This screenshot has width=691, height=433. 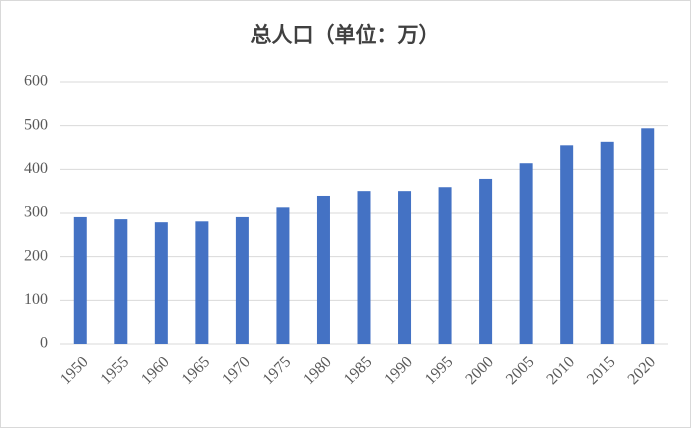 What do you see at coordinates (36, 81) in the screenshot?
I see `y-tick-label: 600` at bounding box center [36, 81].